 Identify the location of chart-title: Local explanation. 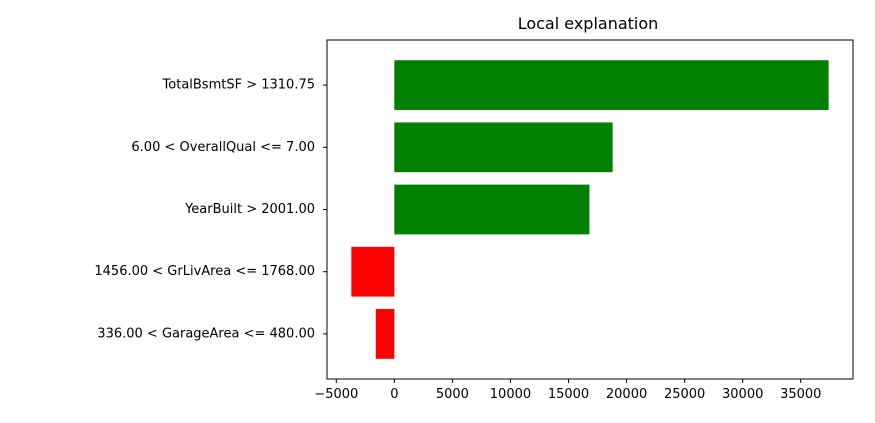
(588, 23).